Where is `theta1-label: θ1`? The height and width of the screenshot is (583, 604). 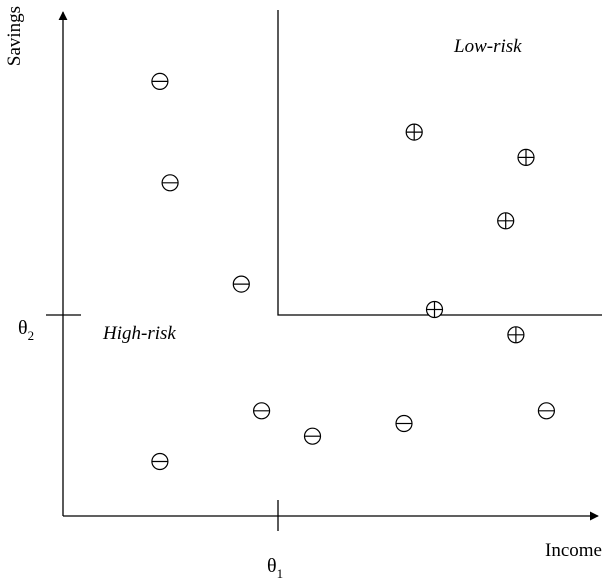
theta1-label: θ1 is located at coordinates (275, 568).